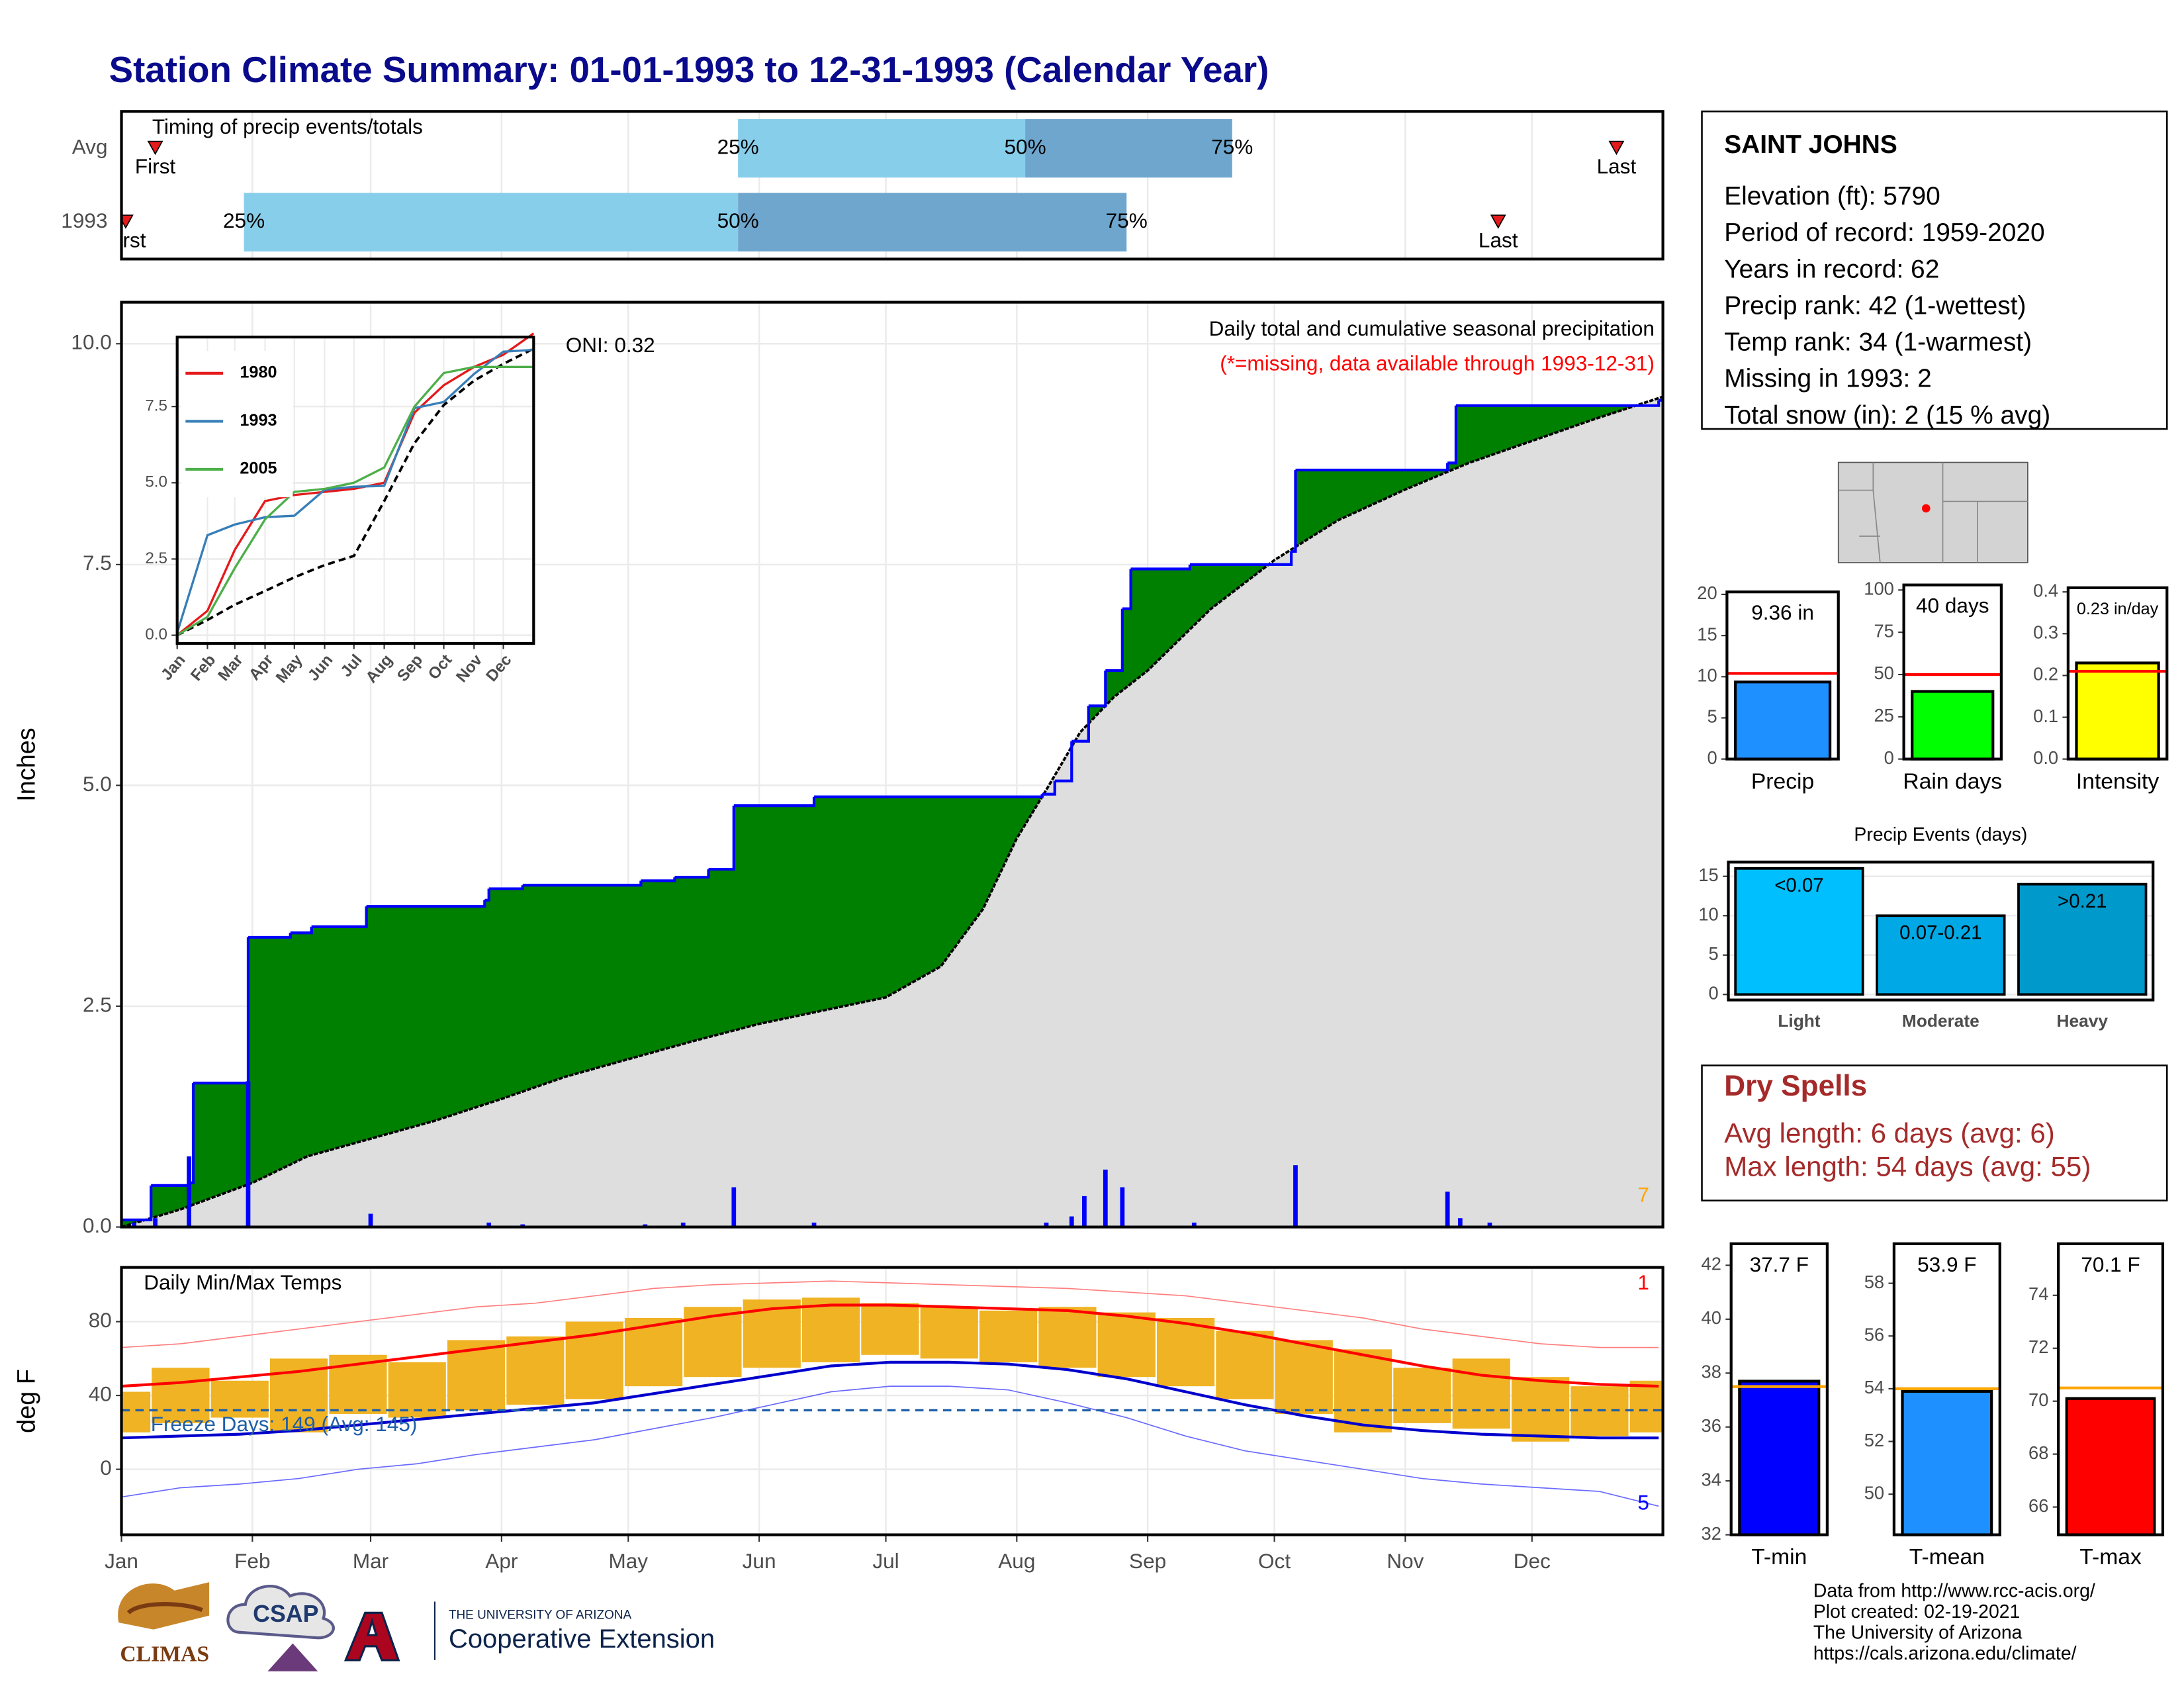 The height and width of the screenshot is (1688, 2184). What do you see at coordinates (242, 1282) in the screenshot?
I see `temp-title: Daily Min/Max Temps` at bounding box center [242, 1282].